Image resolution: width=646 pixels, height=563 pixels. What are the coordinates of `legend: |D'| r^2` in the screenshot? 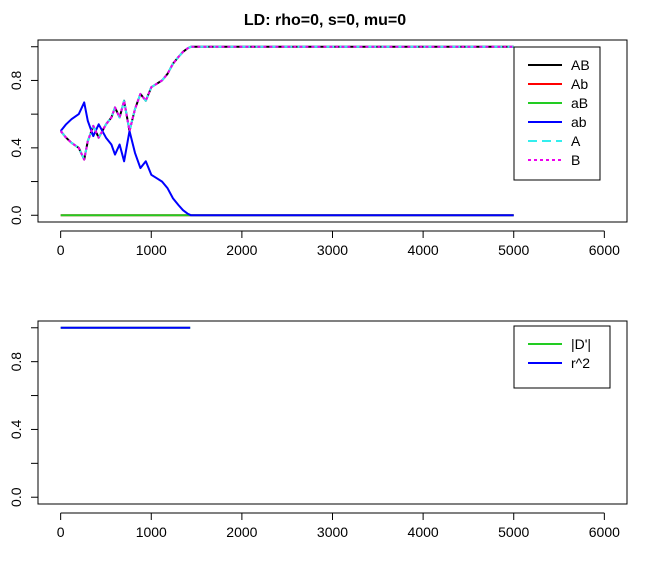 It's located at (562, 357).